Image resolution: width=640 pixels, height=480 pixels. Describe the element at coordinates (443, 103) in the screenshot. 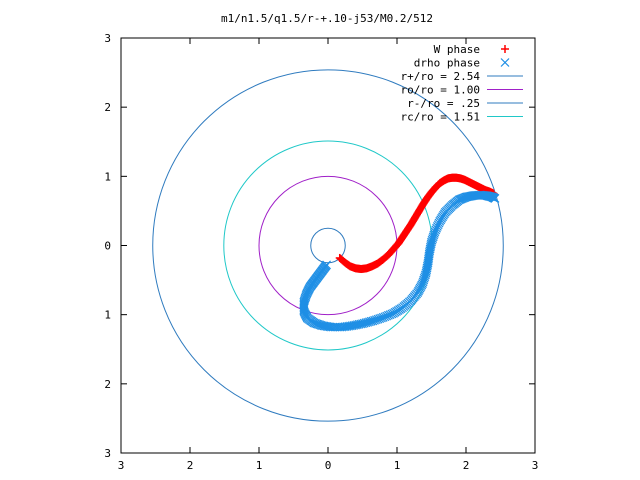

I see `legend-label: r-/ro = .25` at that location.